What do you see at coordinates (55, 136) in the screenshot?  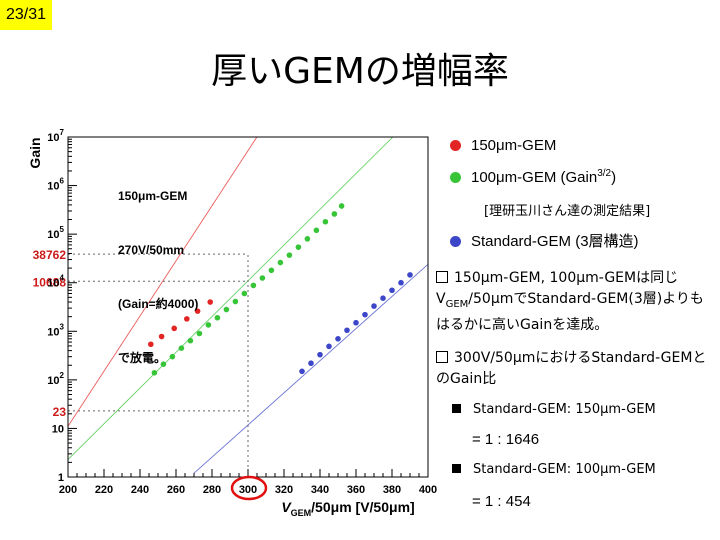 I see `y-tick-label: 10⁷` at bounding box center [55, 136].